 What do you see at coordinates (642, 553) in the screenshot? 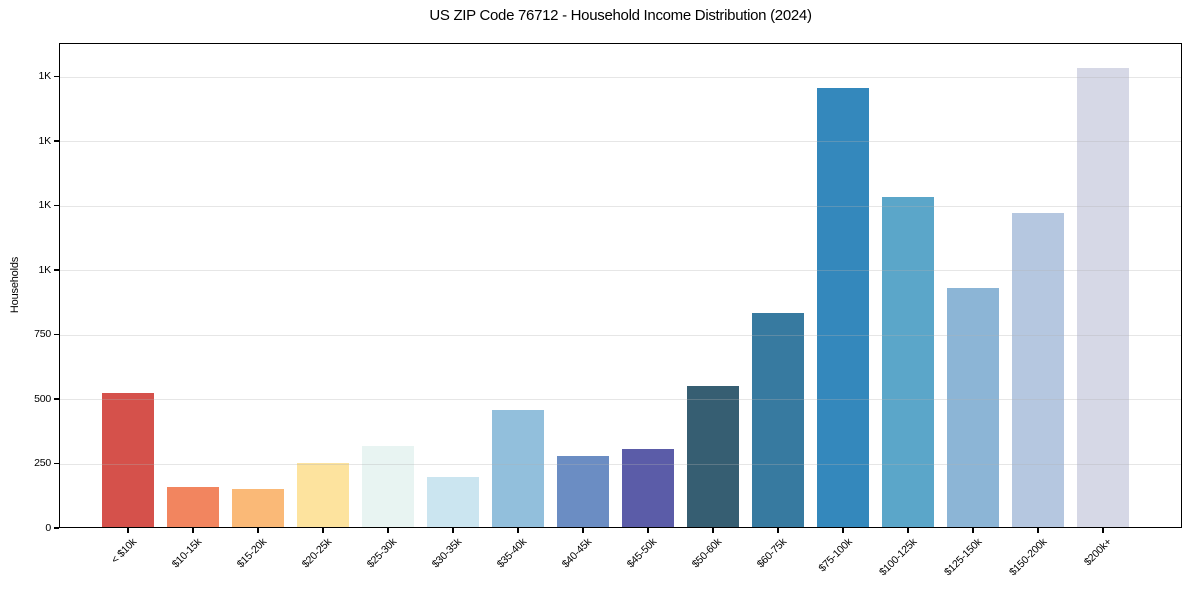
I see `x-tick-label: $45-50k` at bounding box center [642, 553].